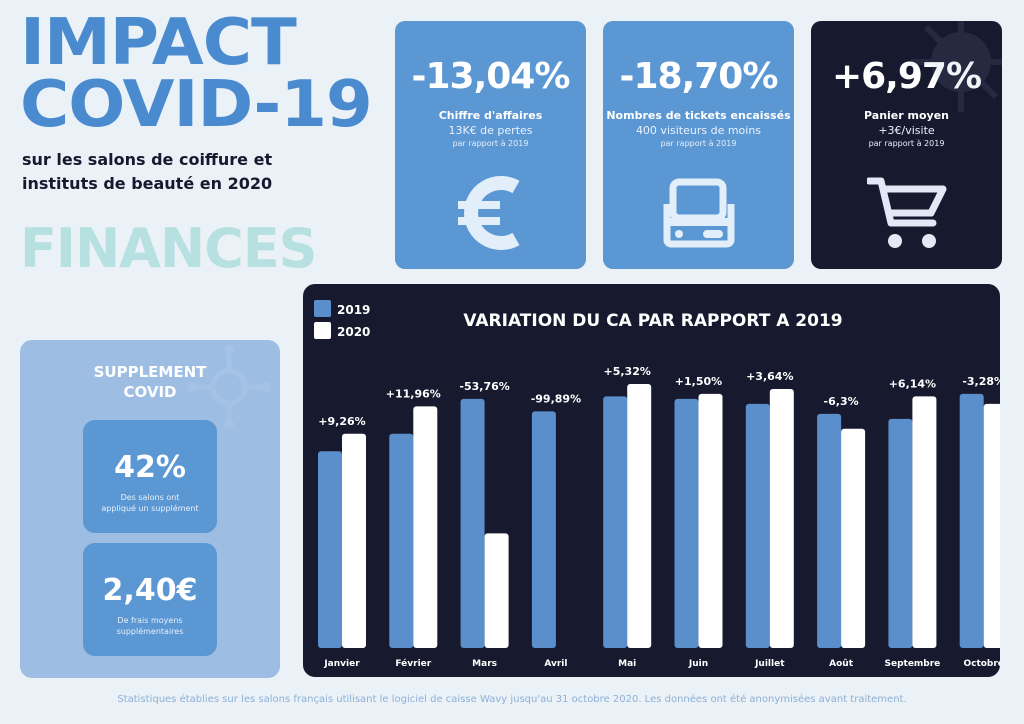  I want to click on x-tick-label: Août, so click(841, 664).